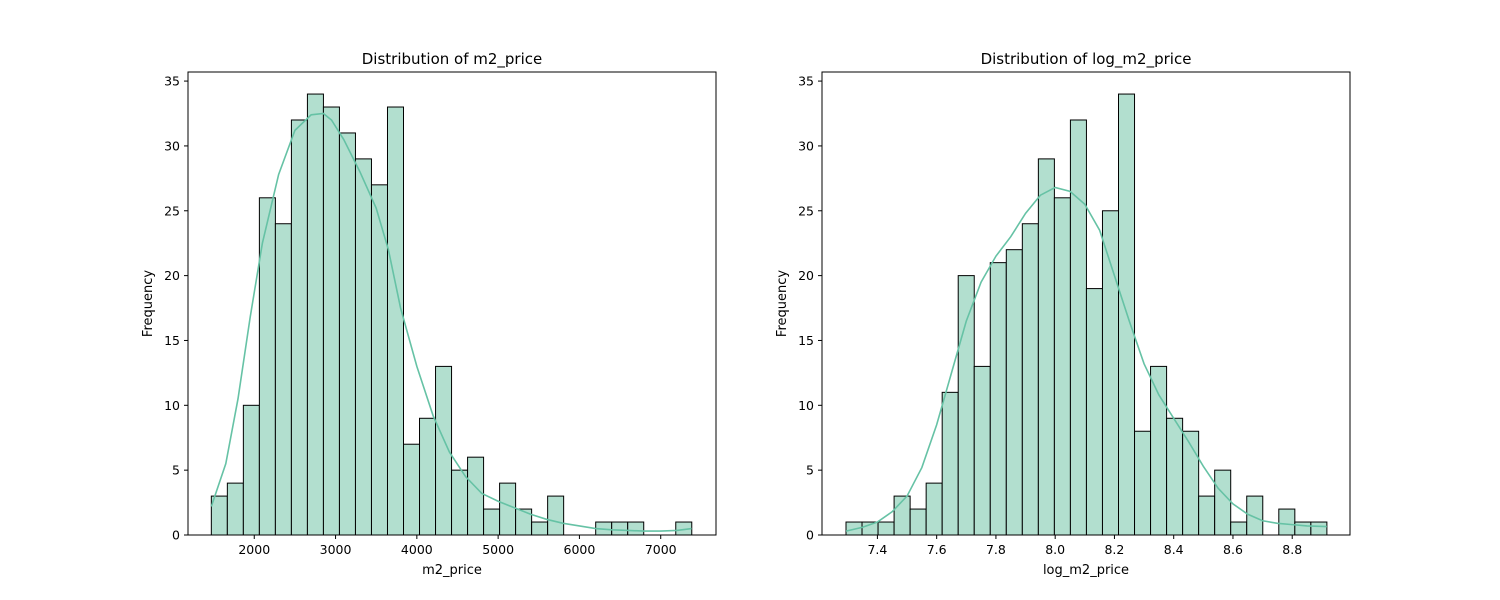  What do you see at coordinates (580, 549) in the screenshot?
I see `x-tick-label: 6000` at bounding box center [580, 549].